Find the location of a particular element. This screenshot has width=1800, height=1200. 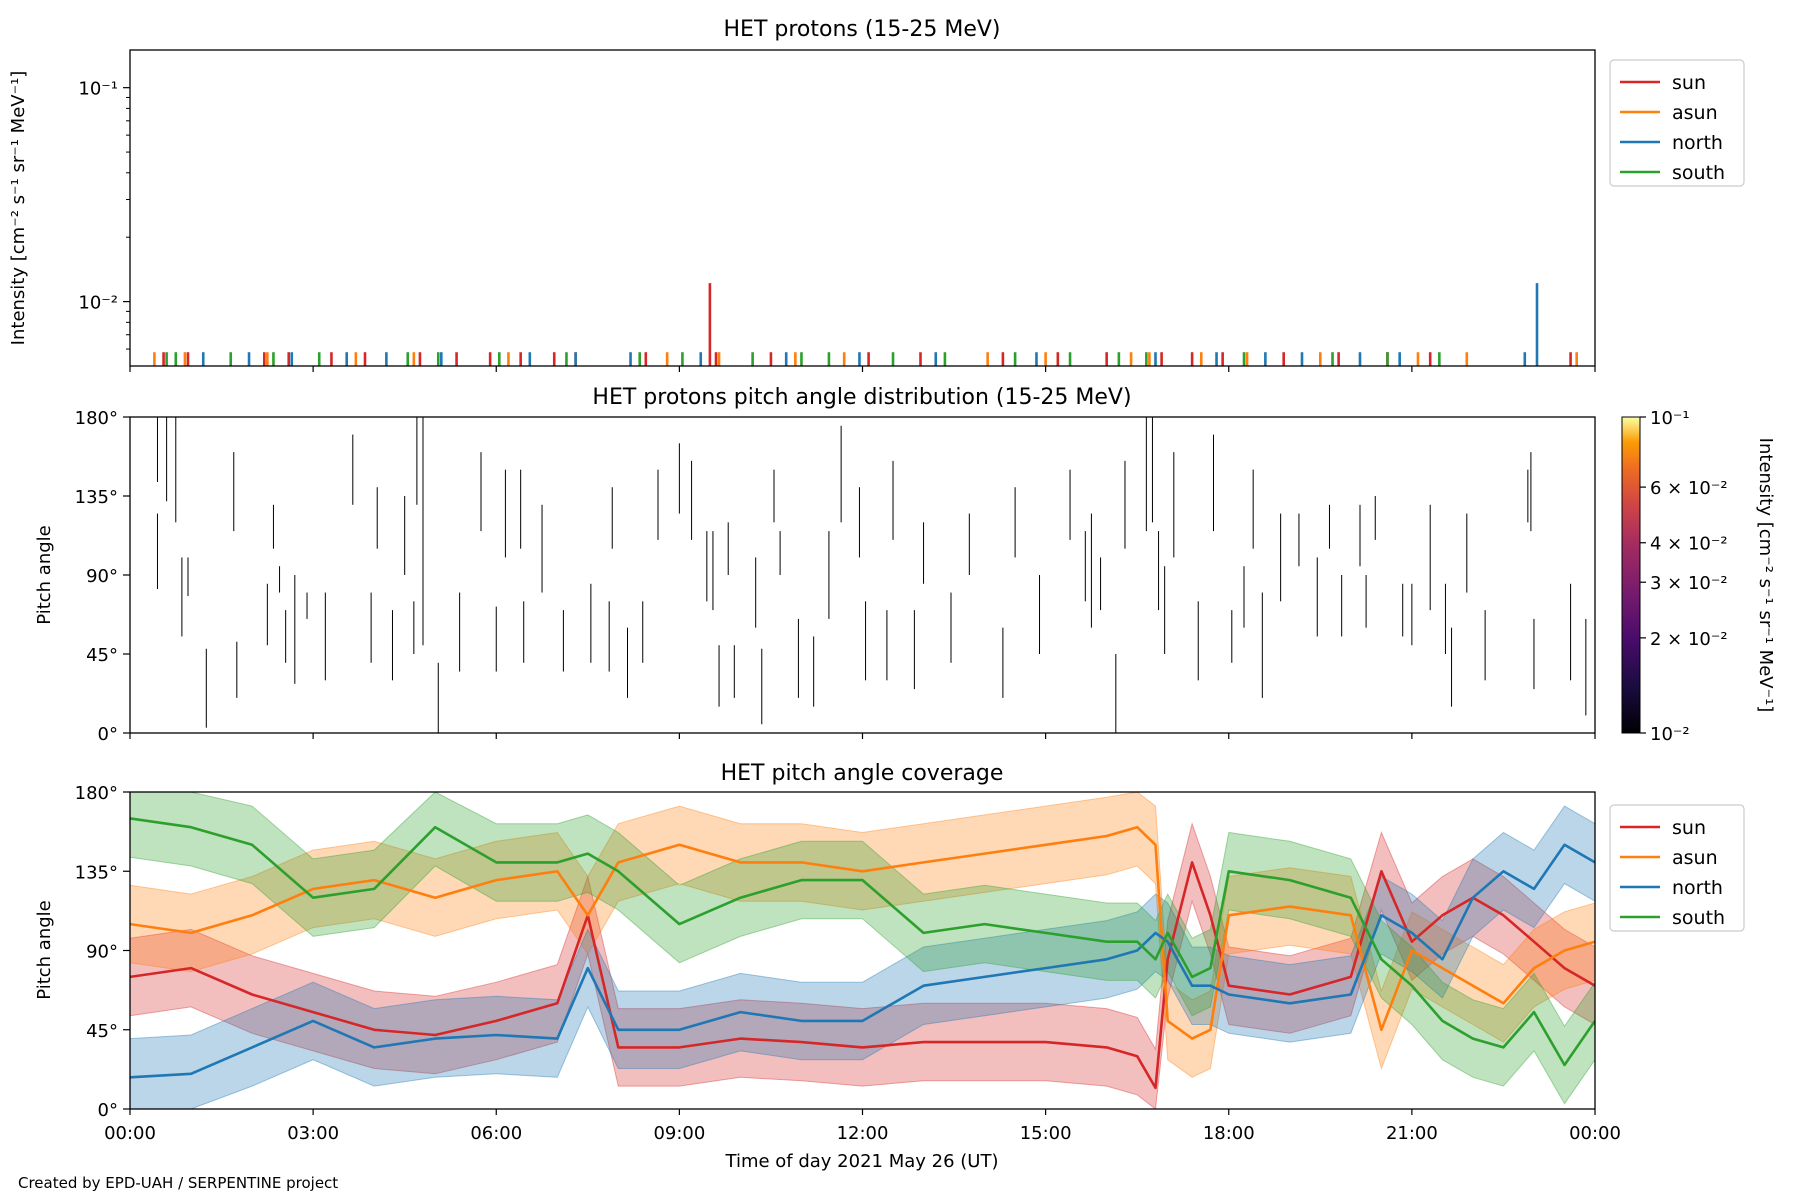

credit-text: Created by EPD-UAH / SERPENTINE project is located at coordinates (178, 1183).